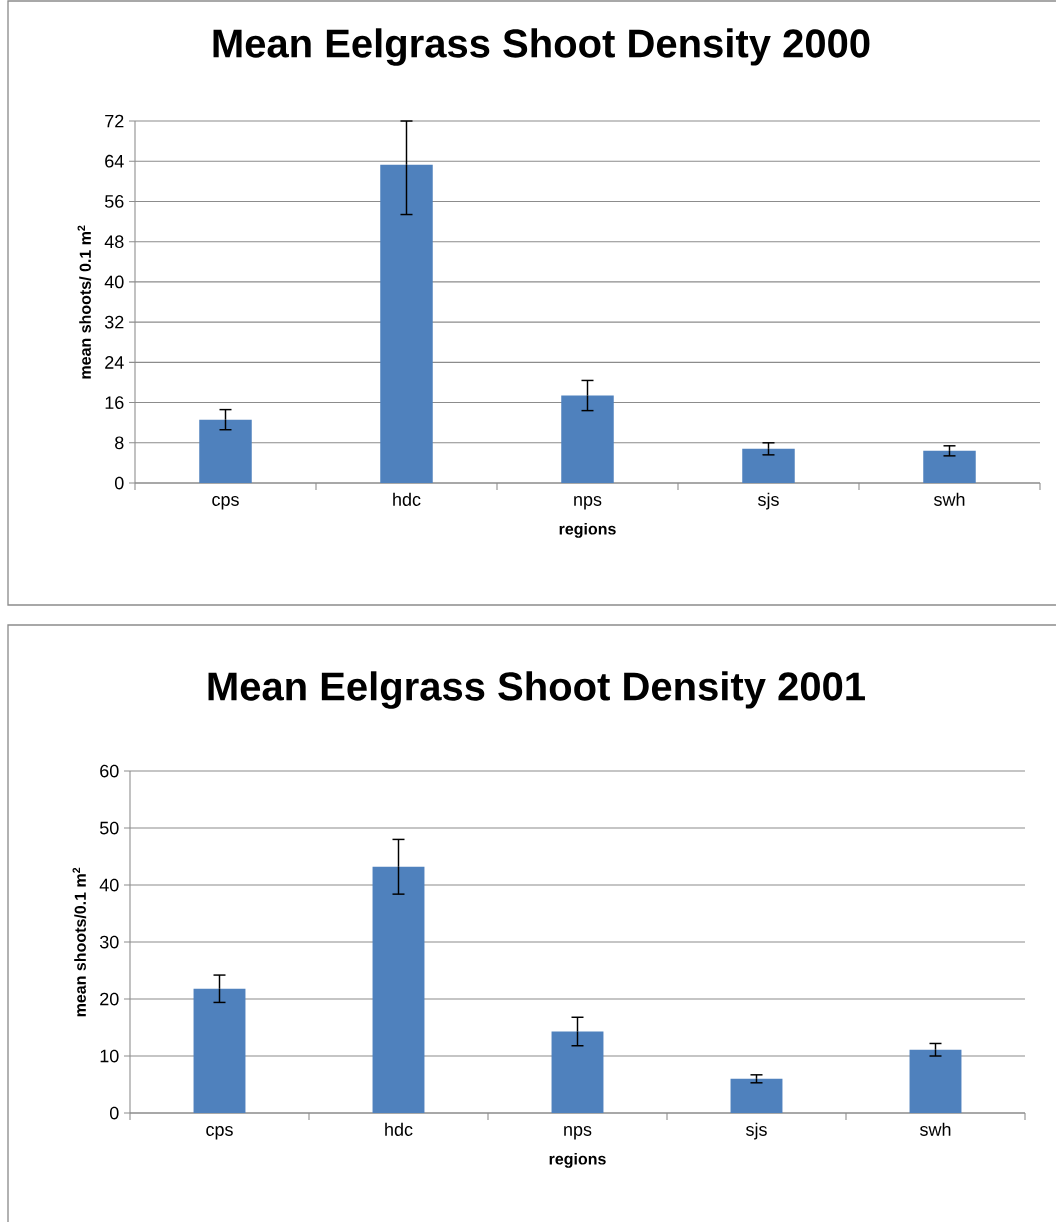 Image resolution: width=1056 pixels, height=1222 pixels. I want to click on y-tick-label: 30, so click(109, 942).